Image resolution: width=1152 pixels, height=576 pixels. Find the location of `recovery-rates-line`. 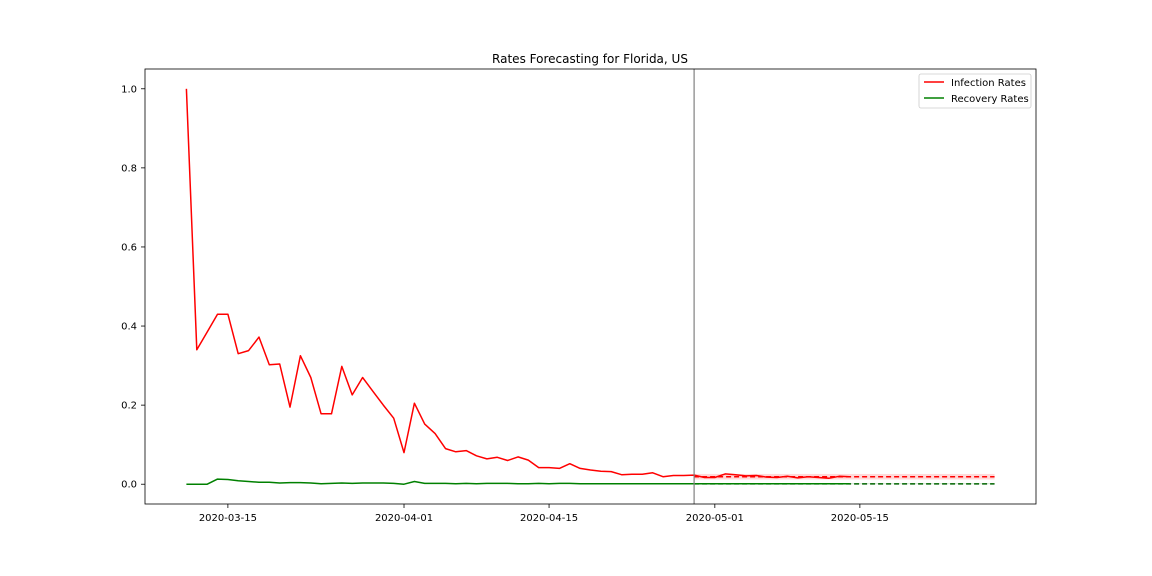

recovery-rates-line is located at coordinates (518, 481).